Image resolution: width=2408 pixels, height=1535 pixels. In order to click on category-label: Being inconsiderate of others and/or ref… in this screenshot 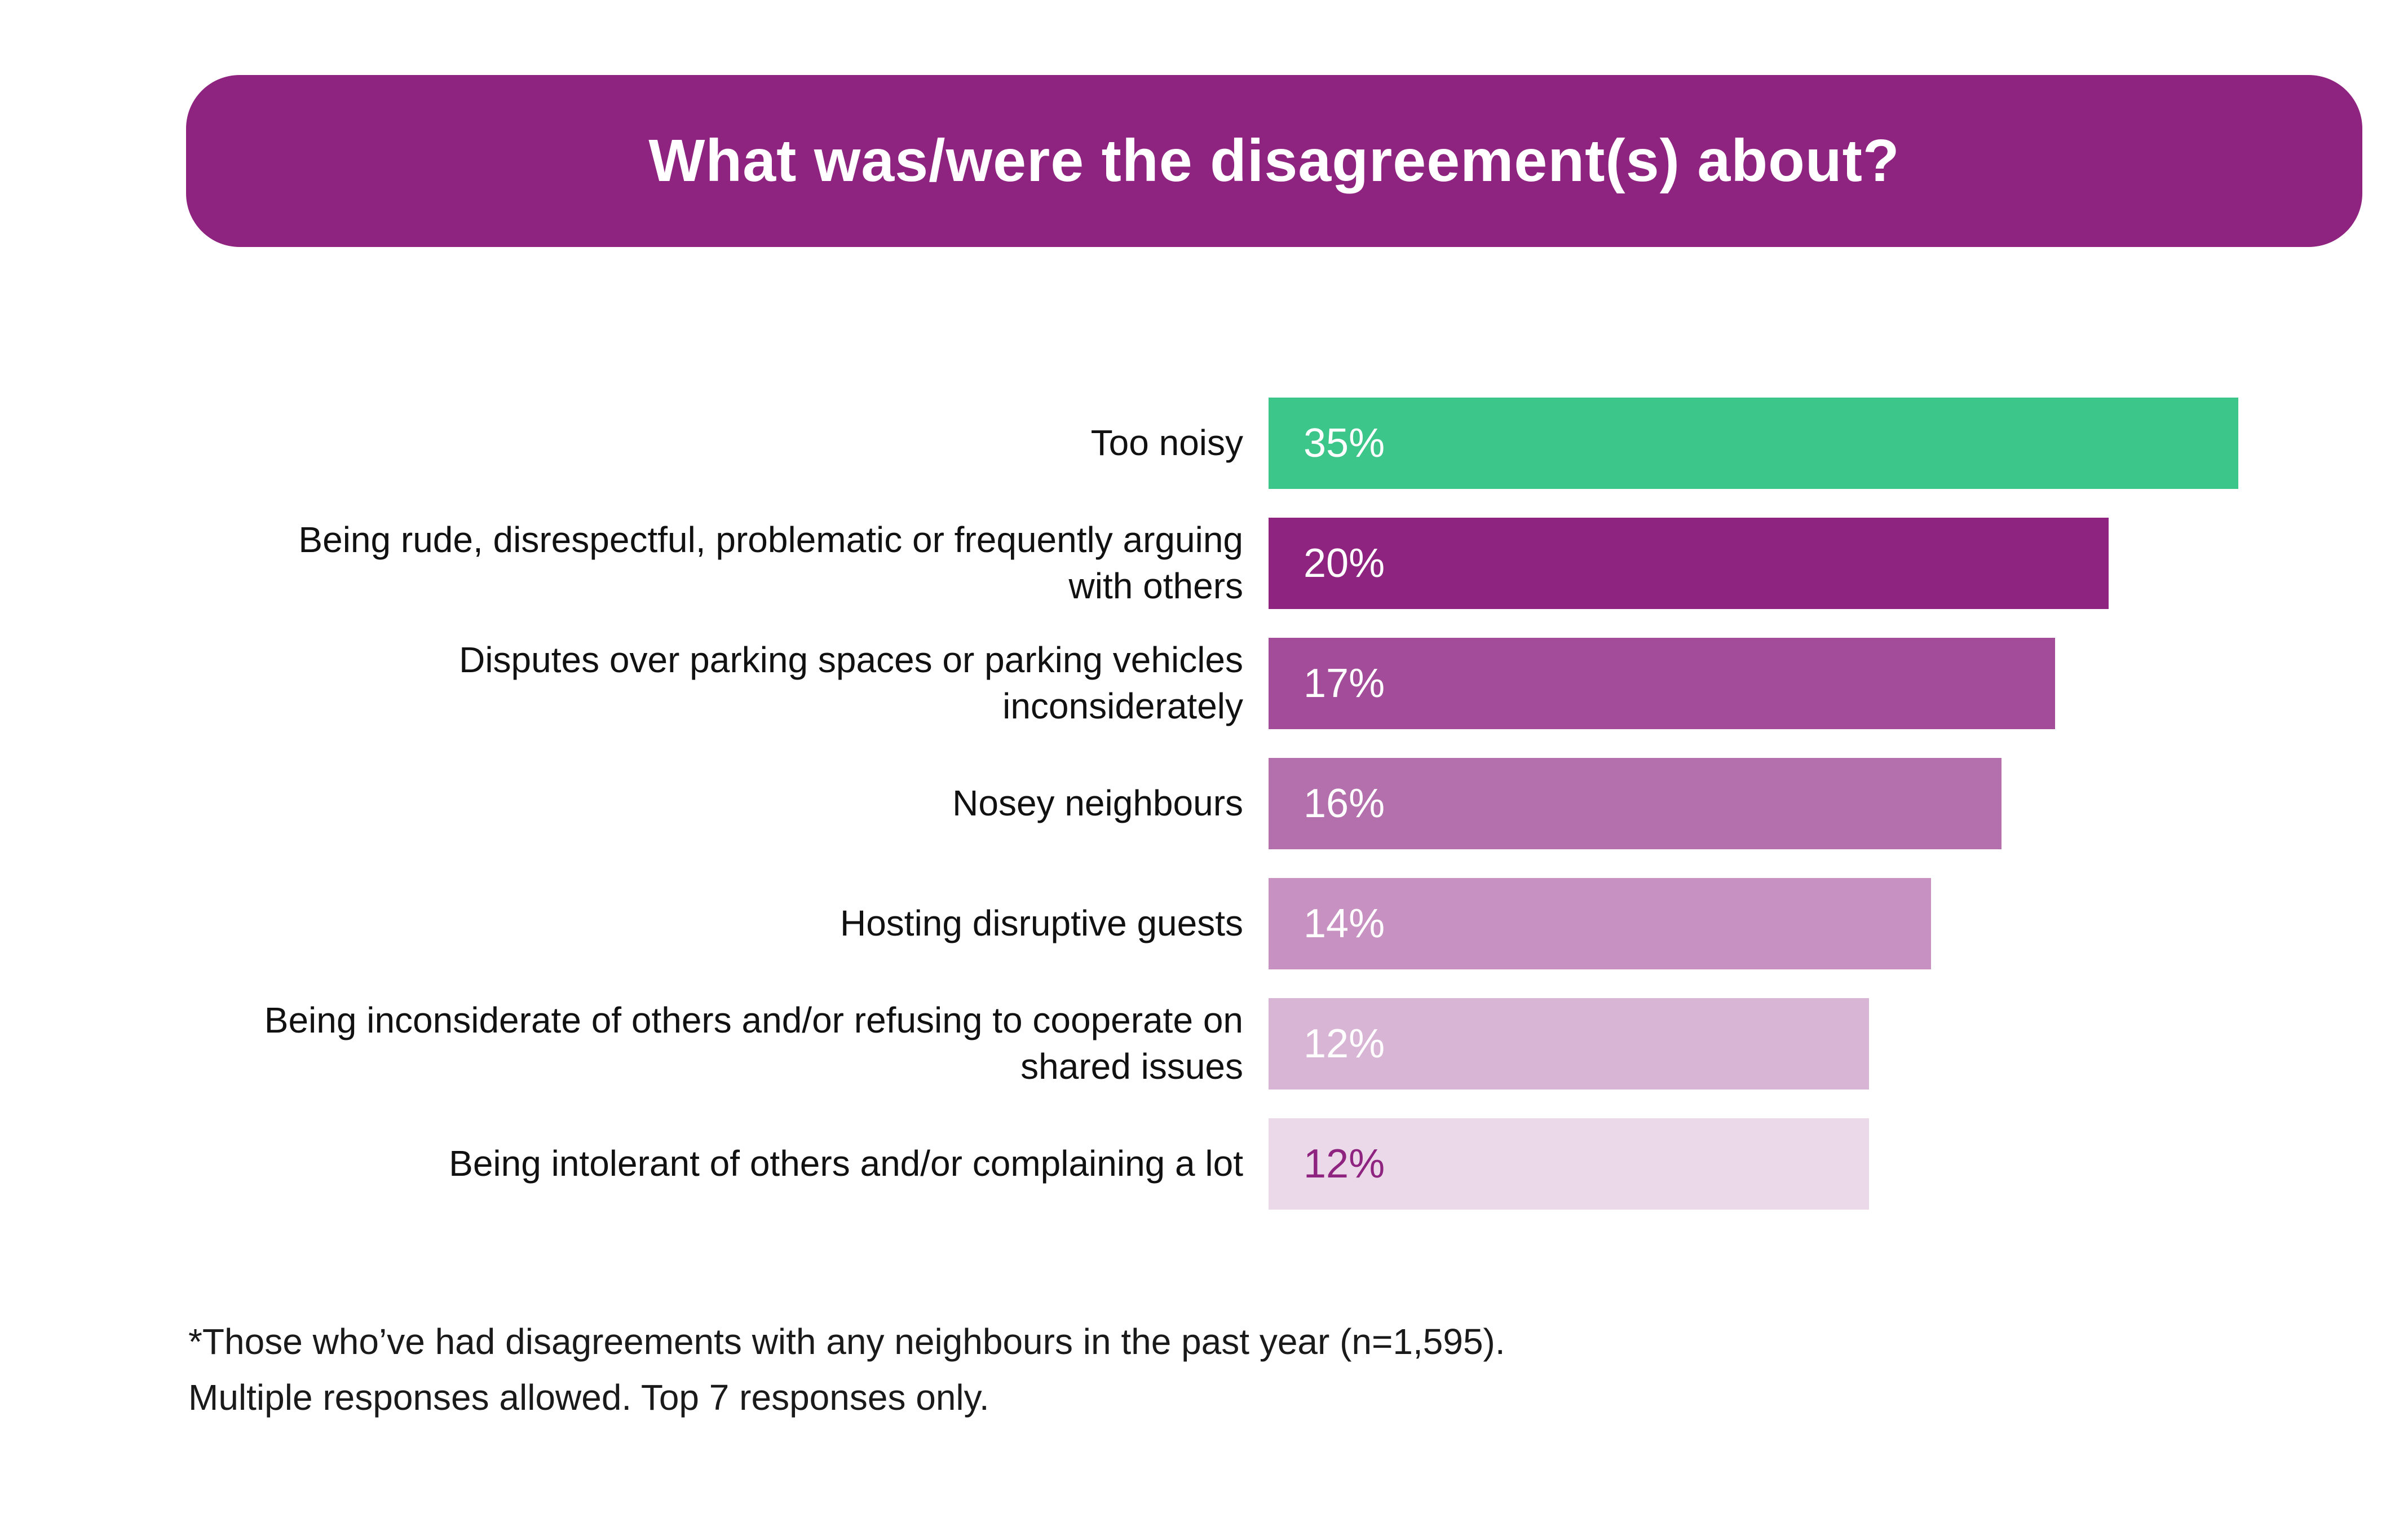, I will do `click(753, 1043)`.